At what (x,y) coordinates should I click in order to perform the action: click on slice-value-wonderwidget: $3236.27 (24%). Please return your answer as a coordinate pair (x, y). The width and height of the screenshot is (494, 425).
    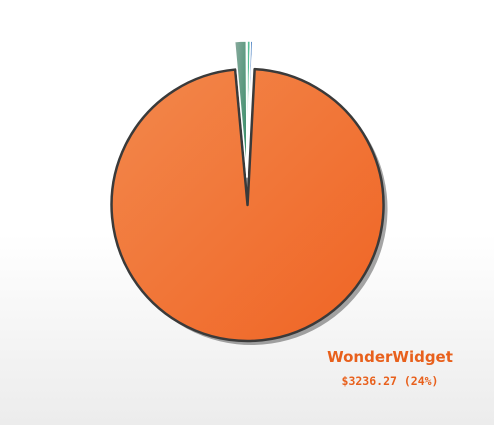
    Looking at the image, I should click on (390, 381).